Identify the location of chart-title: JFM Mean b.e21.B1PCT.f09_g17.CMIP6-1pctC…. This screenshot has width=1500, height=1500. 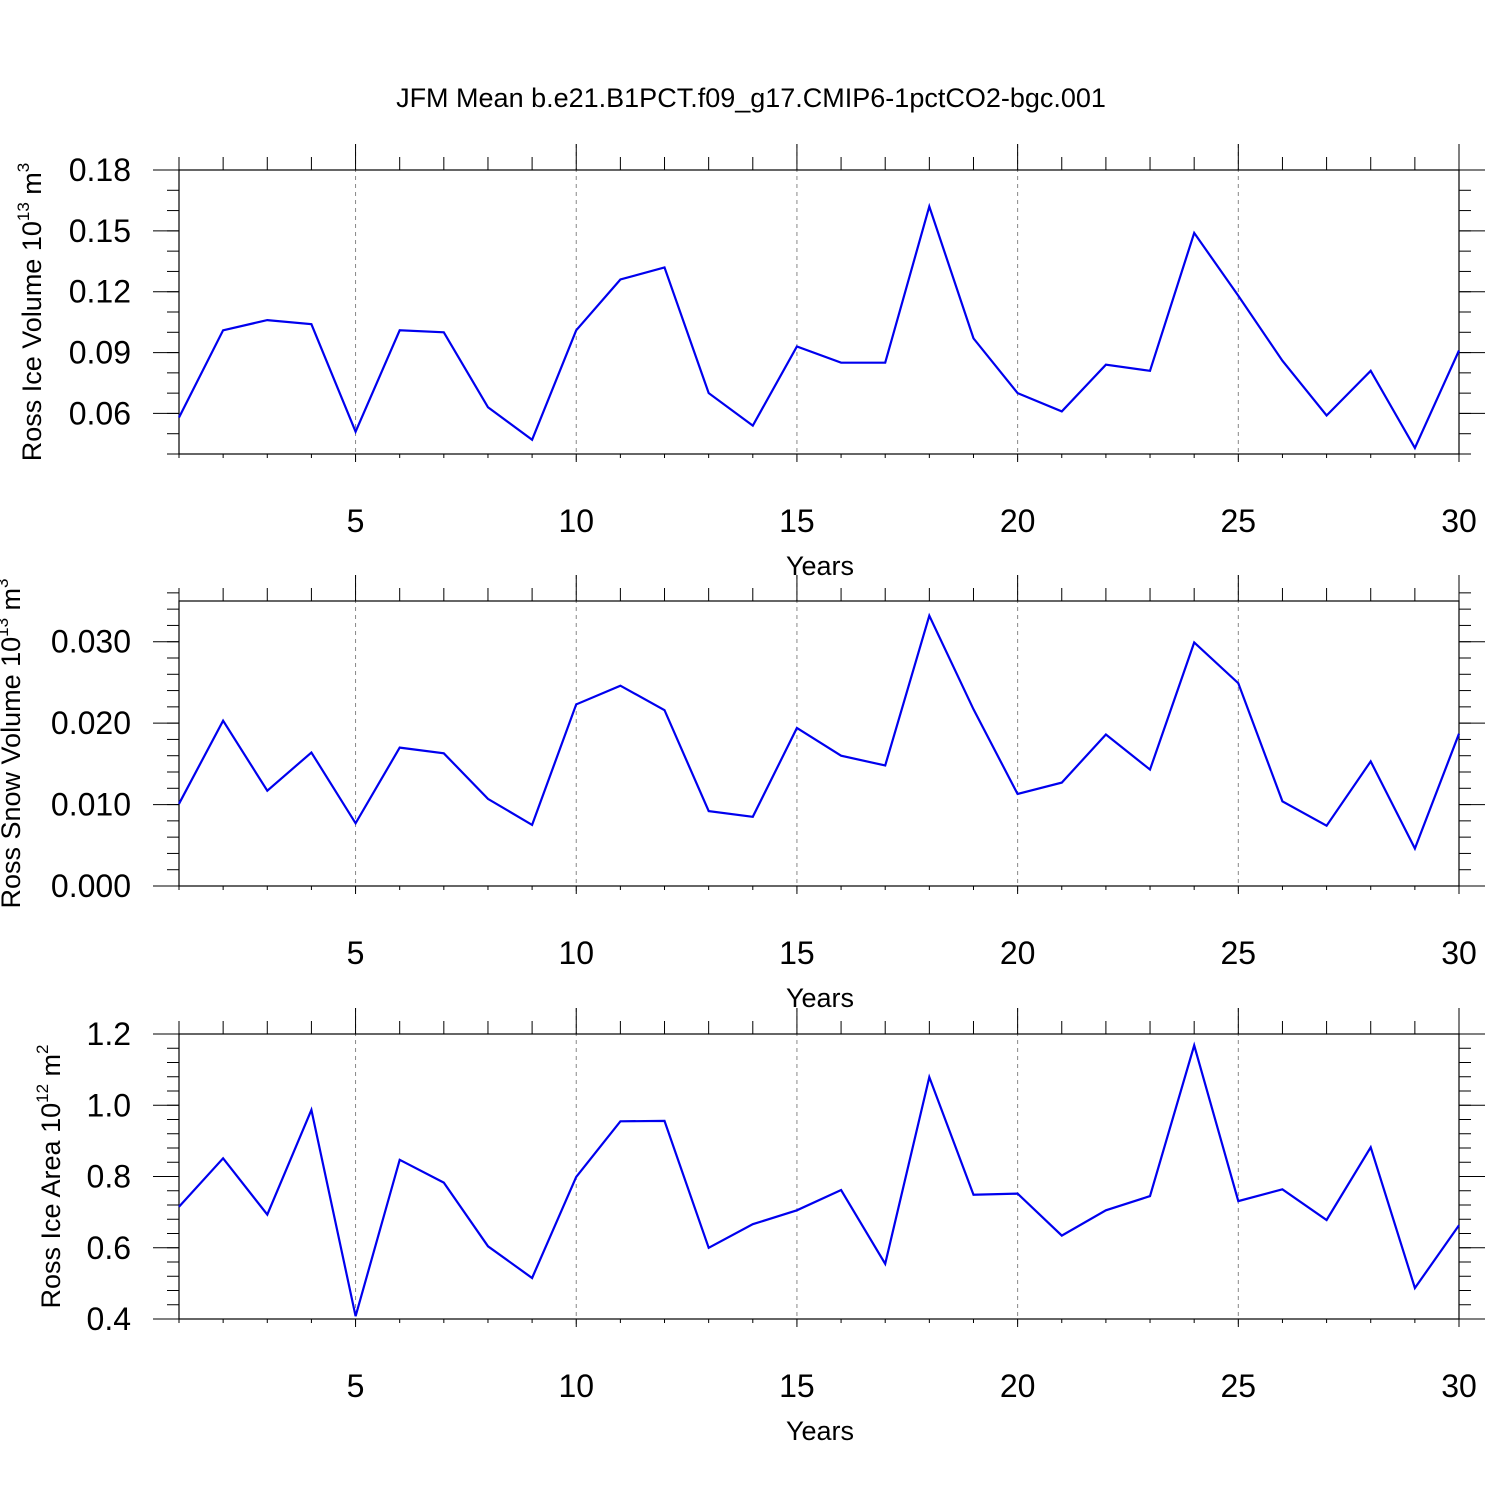
(751, 98).